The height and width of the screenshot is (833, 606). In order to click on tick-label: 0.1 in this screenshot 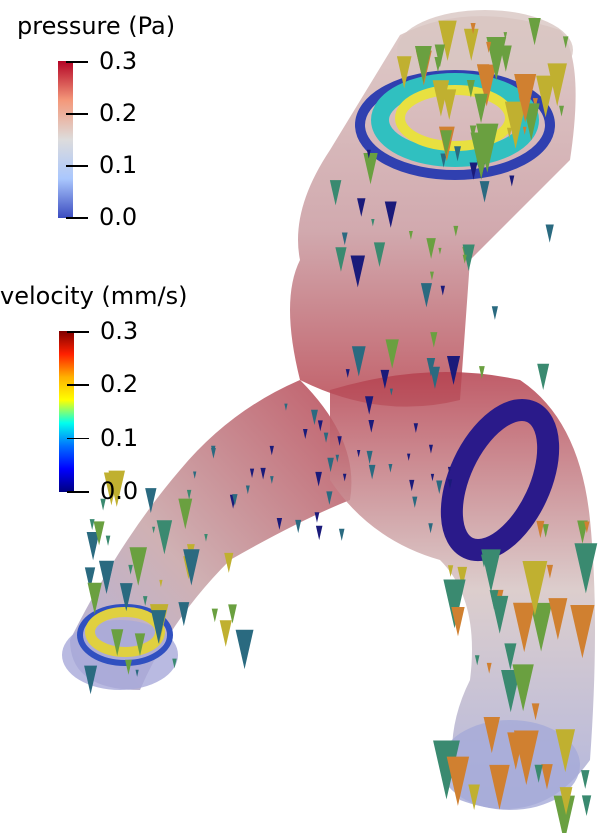, I will do `click(119, 437)`.